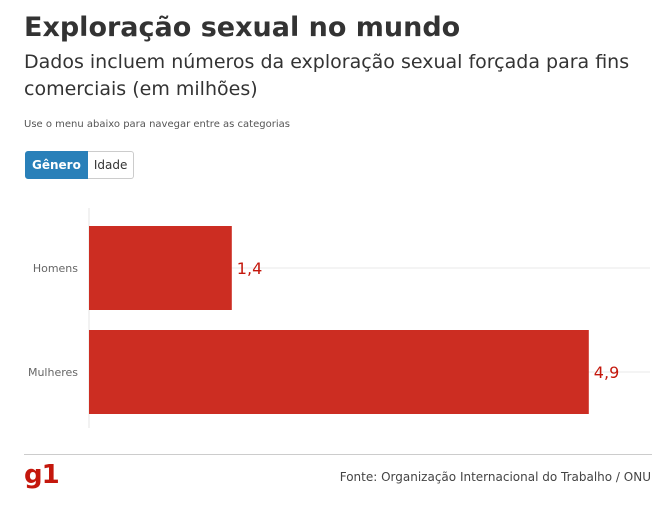  Describe the element at coordinates (56, 165) in the screenshot. I see `tab-genero: Gênero` at that location.